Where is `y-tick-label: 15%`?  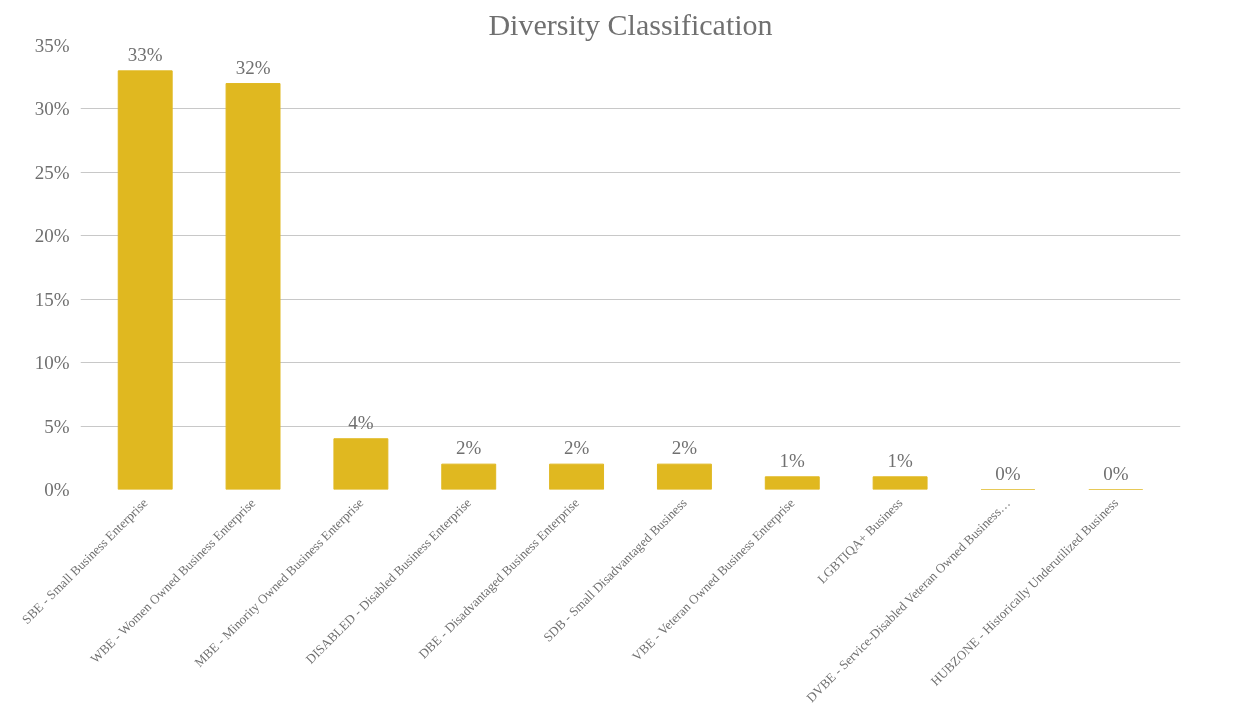
y-tick-label: 15% is located at coordinates (52, 299).